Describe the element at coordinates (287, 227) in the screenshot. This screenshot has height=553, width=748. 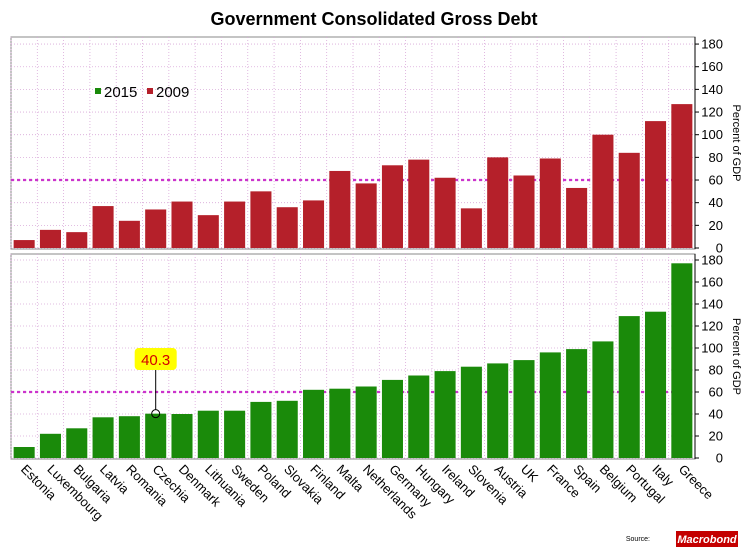
I see `bar-2009-slovakia` at that location.